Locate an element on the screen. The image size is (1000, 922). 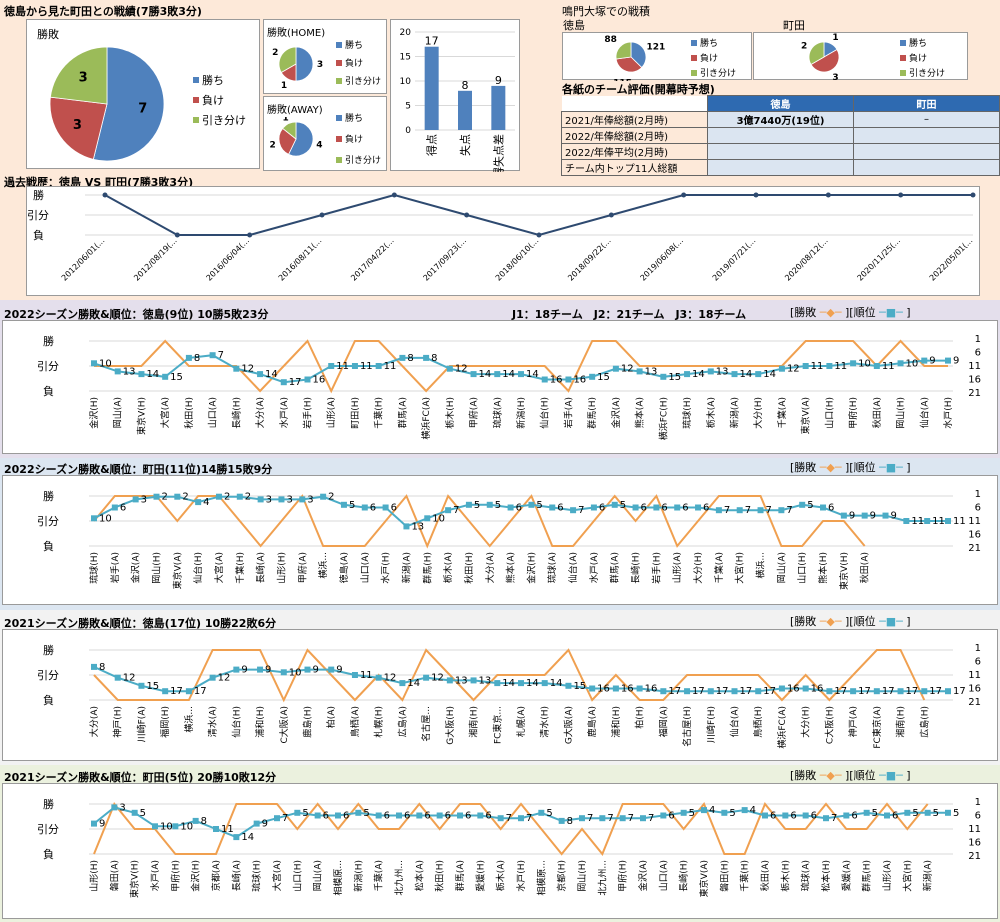
x-tick-label: 岡山(A) is located at coordinates (118, 412).